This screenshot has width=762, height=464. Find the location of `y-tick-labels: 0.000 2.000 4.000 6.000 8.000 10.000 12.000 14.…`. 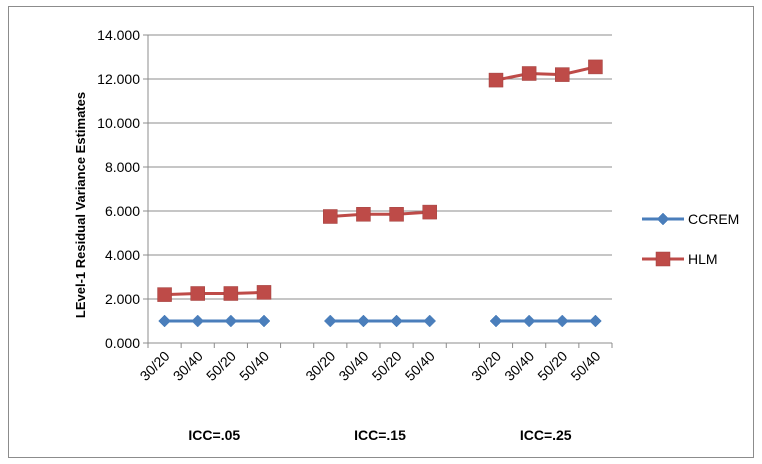

y-tick-labels: 0.000 2.000 4.000 6.000 8.000 10.000 12.000 14.… is located at coordinates (118, 189).